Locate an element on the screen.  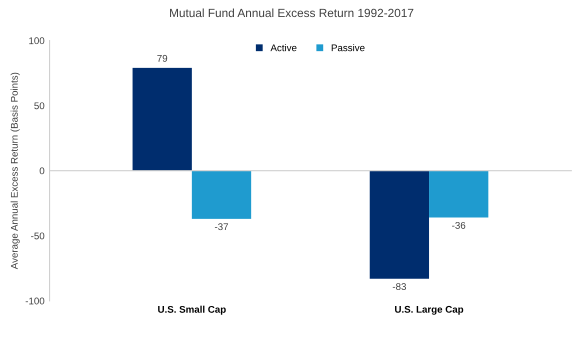
y-tick-label: 0 is located at coordinates (42, 170).